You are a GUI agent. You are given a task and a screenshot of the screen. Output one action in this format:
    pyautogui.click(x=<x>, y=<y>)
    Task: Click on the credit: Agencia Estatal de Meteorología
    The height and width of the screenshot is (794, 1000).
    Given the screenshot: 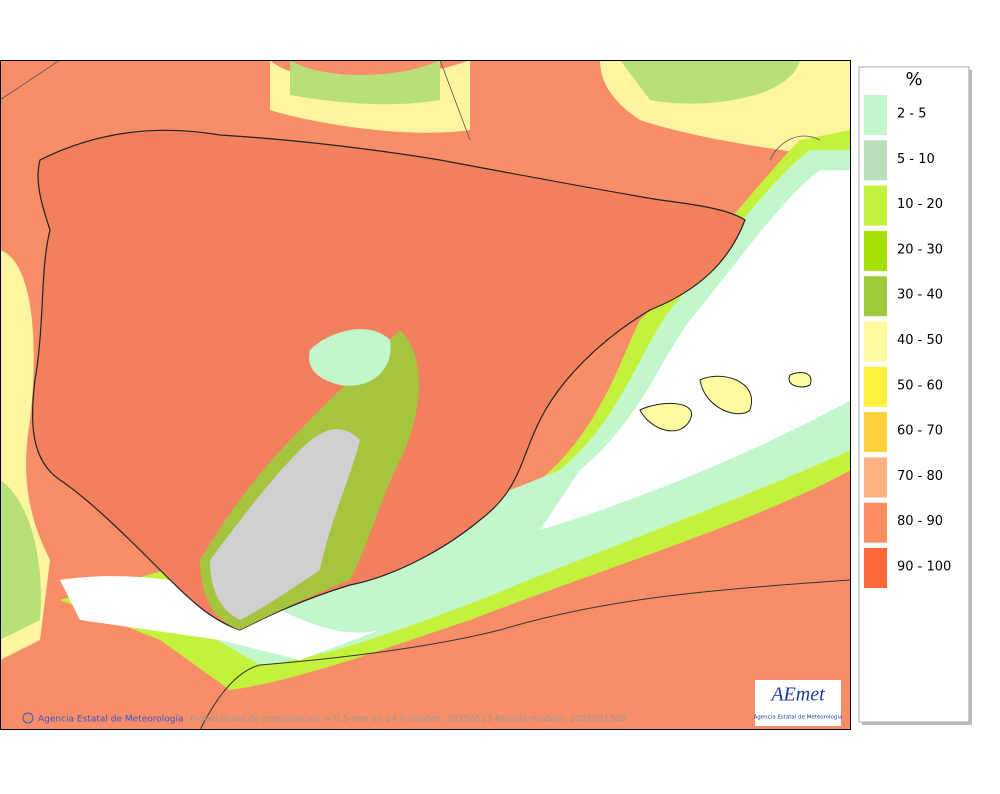 What is the action you would take?
    pyautogui.click(x=111, y=720)
    